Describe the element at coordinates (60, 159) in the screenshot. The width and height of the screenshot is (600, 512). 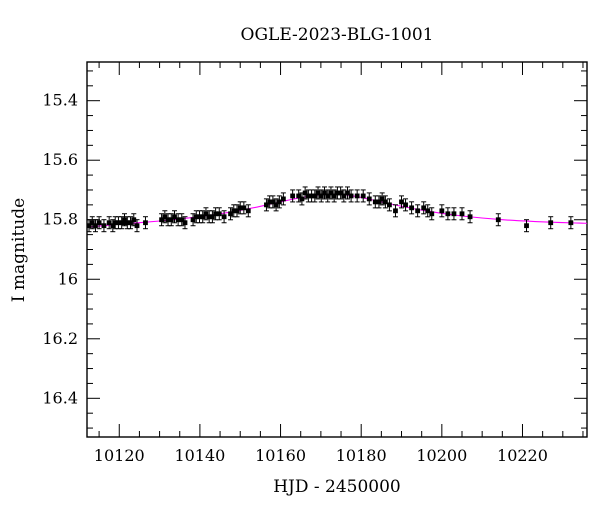
I see `y-tick-label: 15.6` at that location.